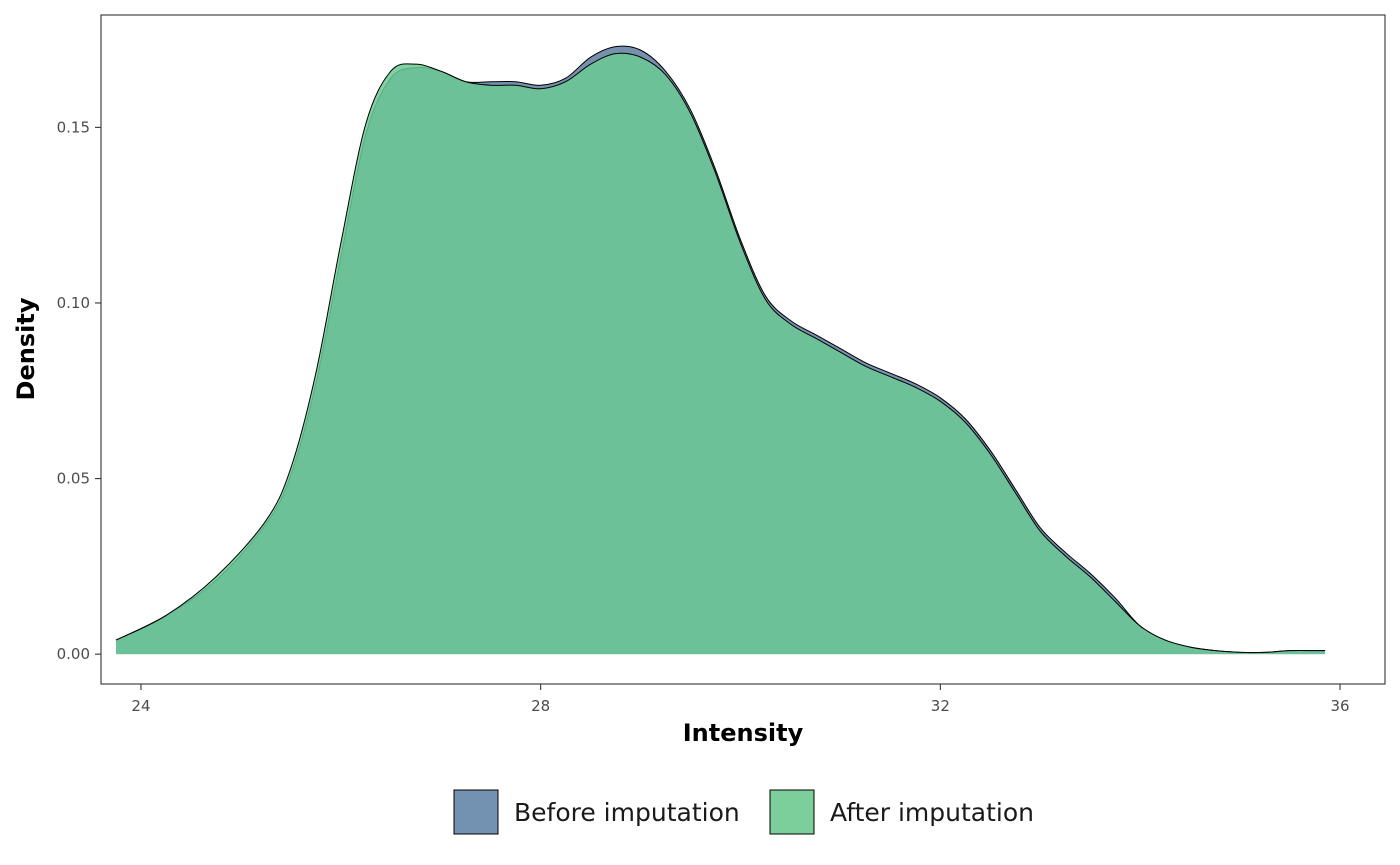  I want to click on x-tick-label: 24, so click(140, 706).